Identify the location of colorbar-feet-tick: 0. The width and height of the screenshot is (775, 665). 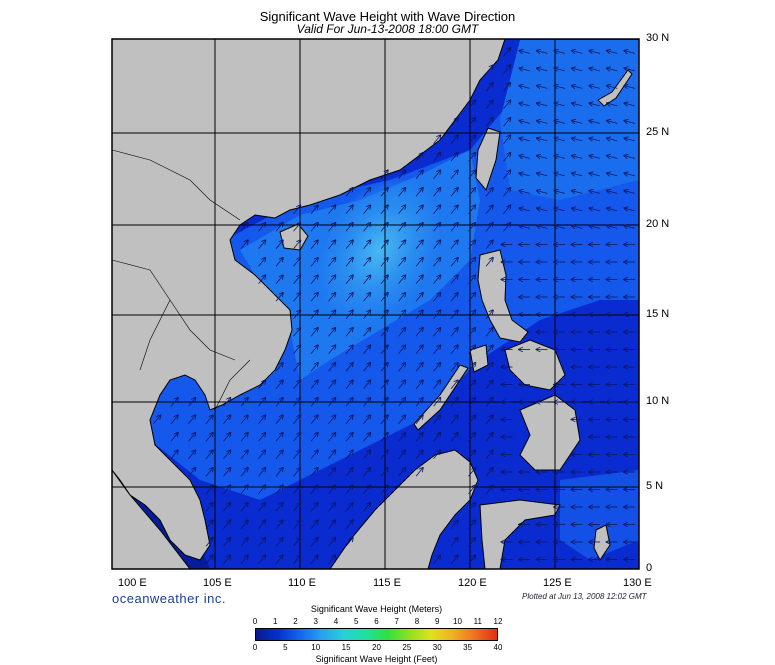
(255, 647).